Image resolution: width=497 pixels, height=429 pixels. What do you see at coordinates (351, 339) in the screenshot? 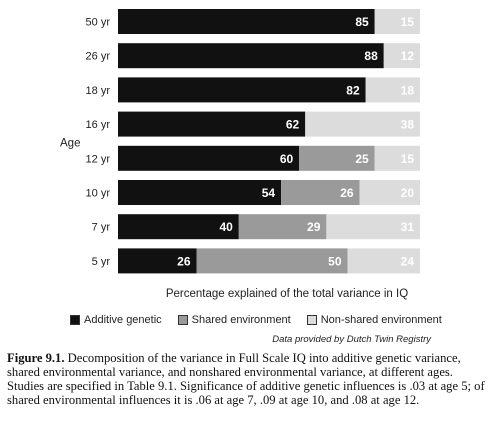
I see `data-source-note: Data provided by Dutch Twin Registry` at bounding box center [351, 339].